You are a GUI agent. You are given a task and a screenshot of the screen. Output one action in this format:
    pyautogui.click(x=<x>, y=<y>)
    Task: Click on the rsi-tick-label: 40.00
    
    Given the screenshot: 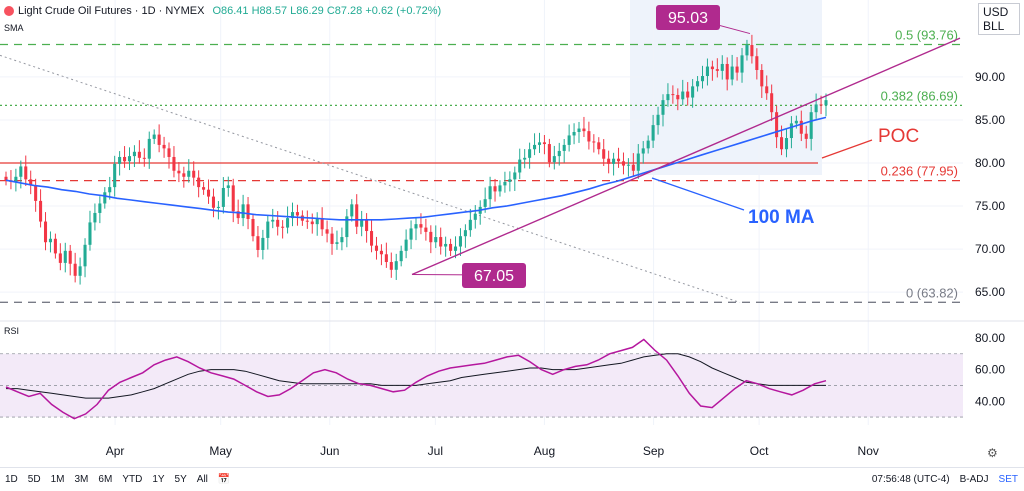 What is the action you would take?
    pyautogui.click(x=990, y=401)
    